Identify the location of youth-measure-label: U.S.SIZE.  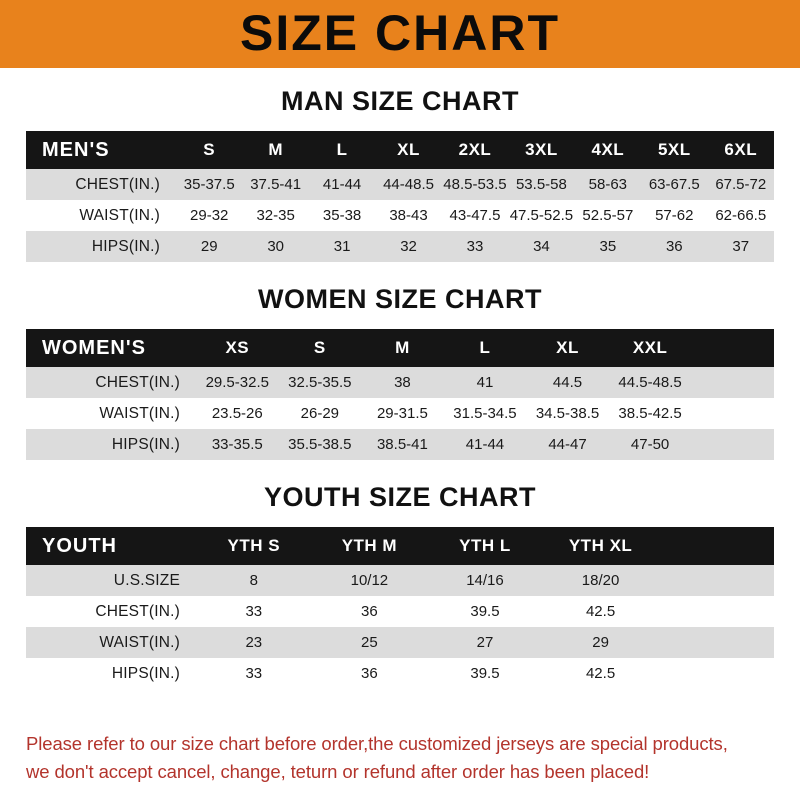
(146, 580).